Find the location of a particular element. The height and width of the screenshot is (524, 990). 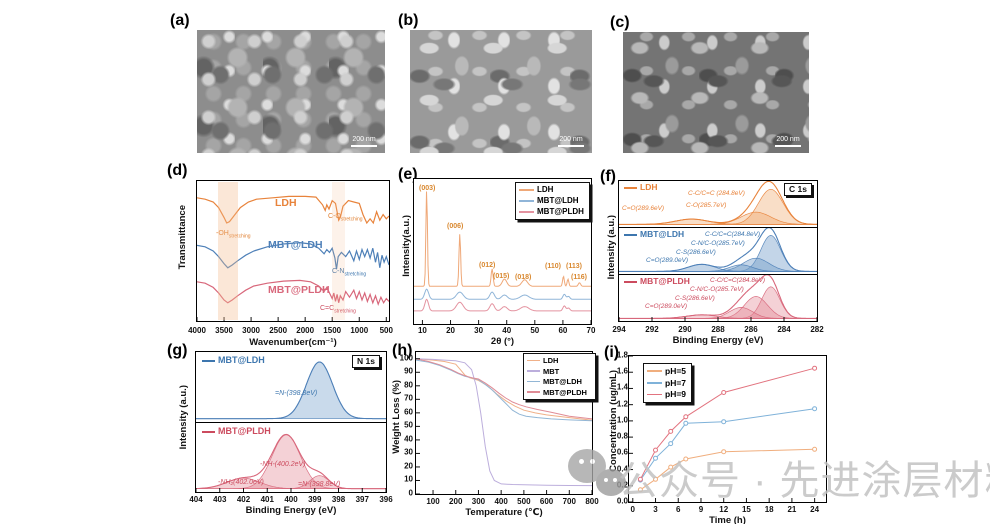

panel-label-i: (i) is located at coordinates (612, 352).